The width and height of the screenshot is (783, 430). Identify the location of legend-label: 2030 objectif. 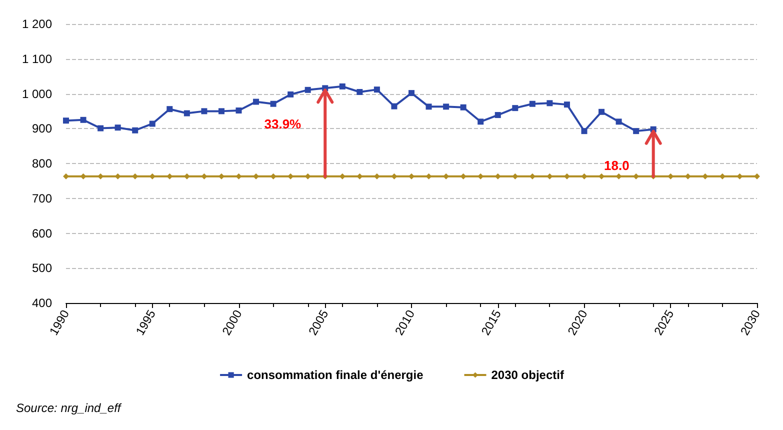
(528, 375).